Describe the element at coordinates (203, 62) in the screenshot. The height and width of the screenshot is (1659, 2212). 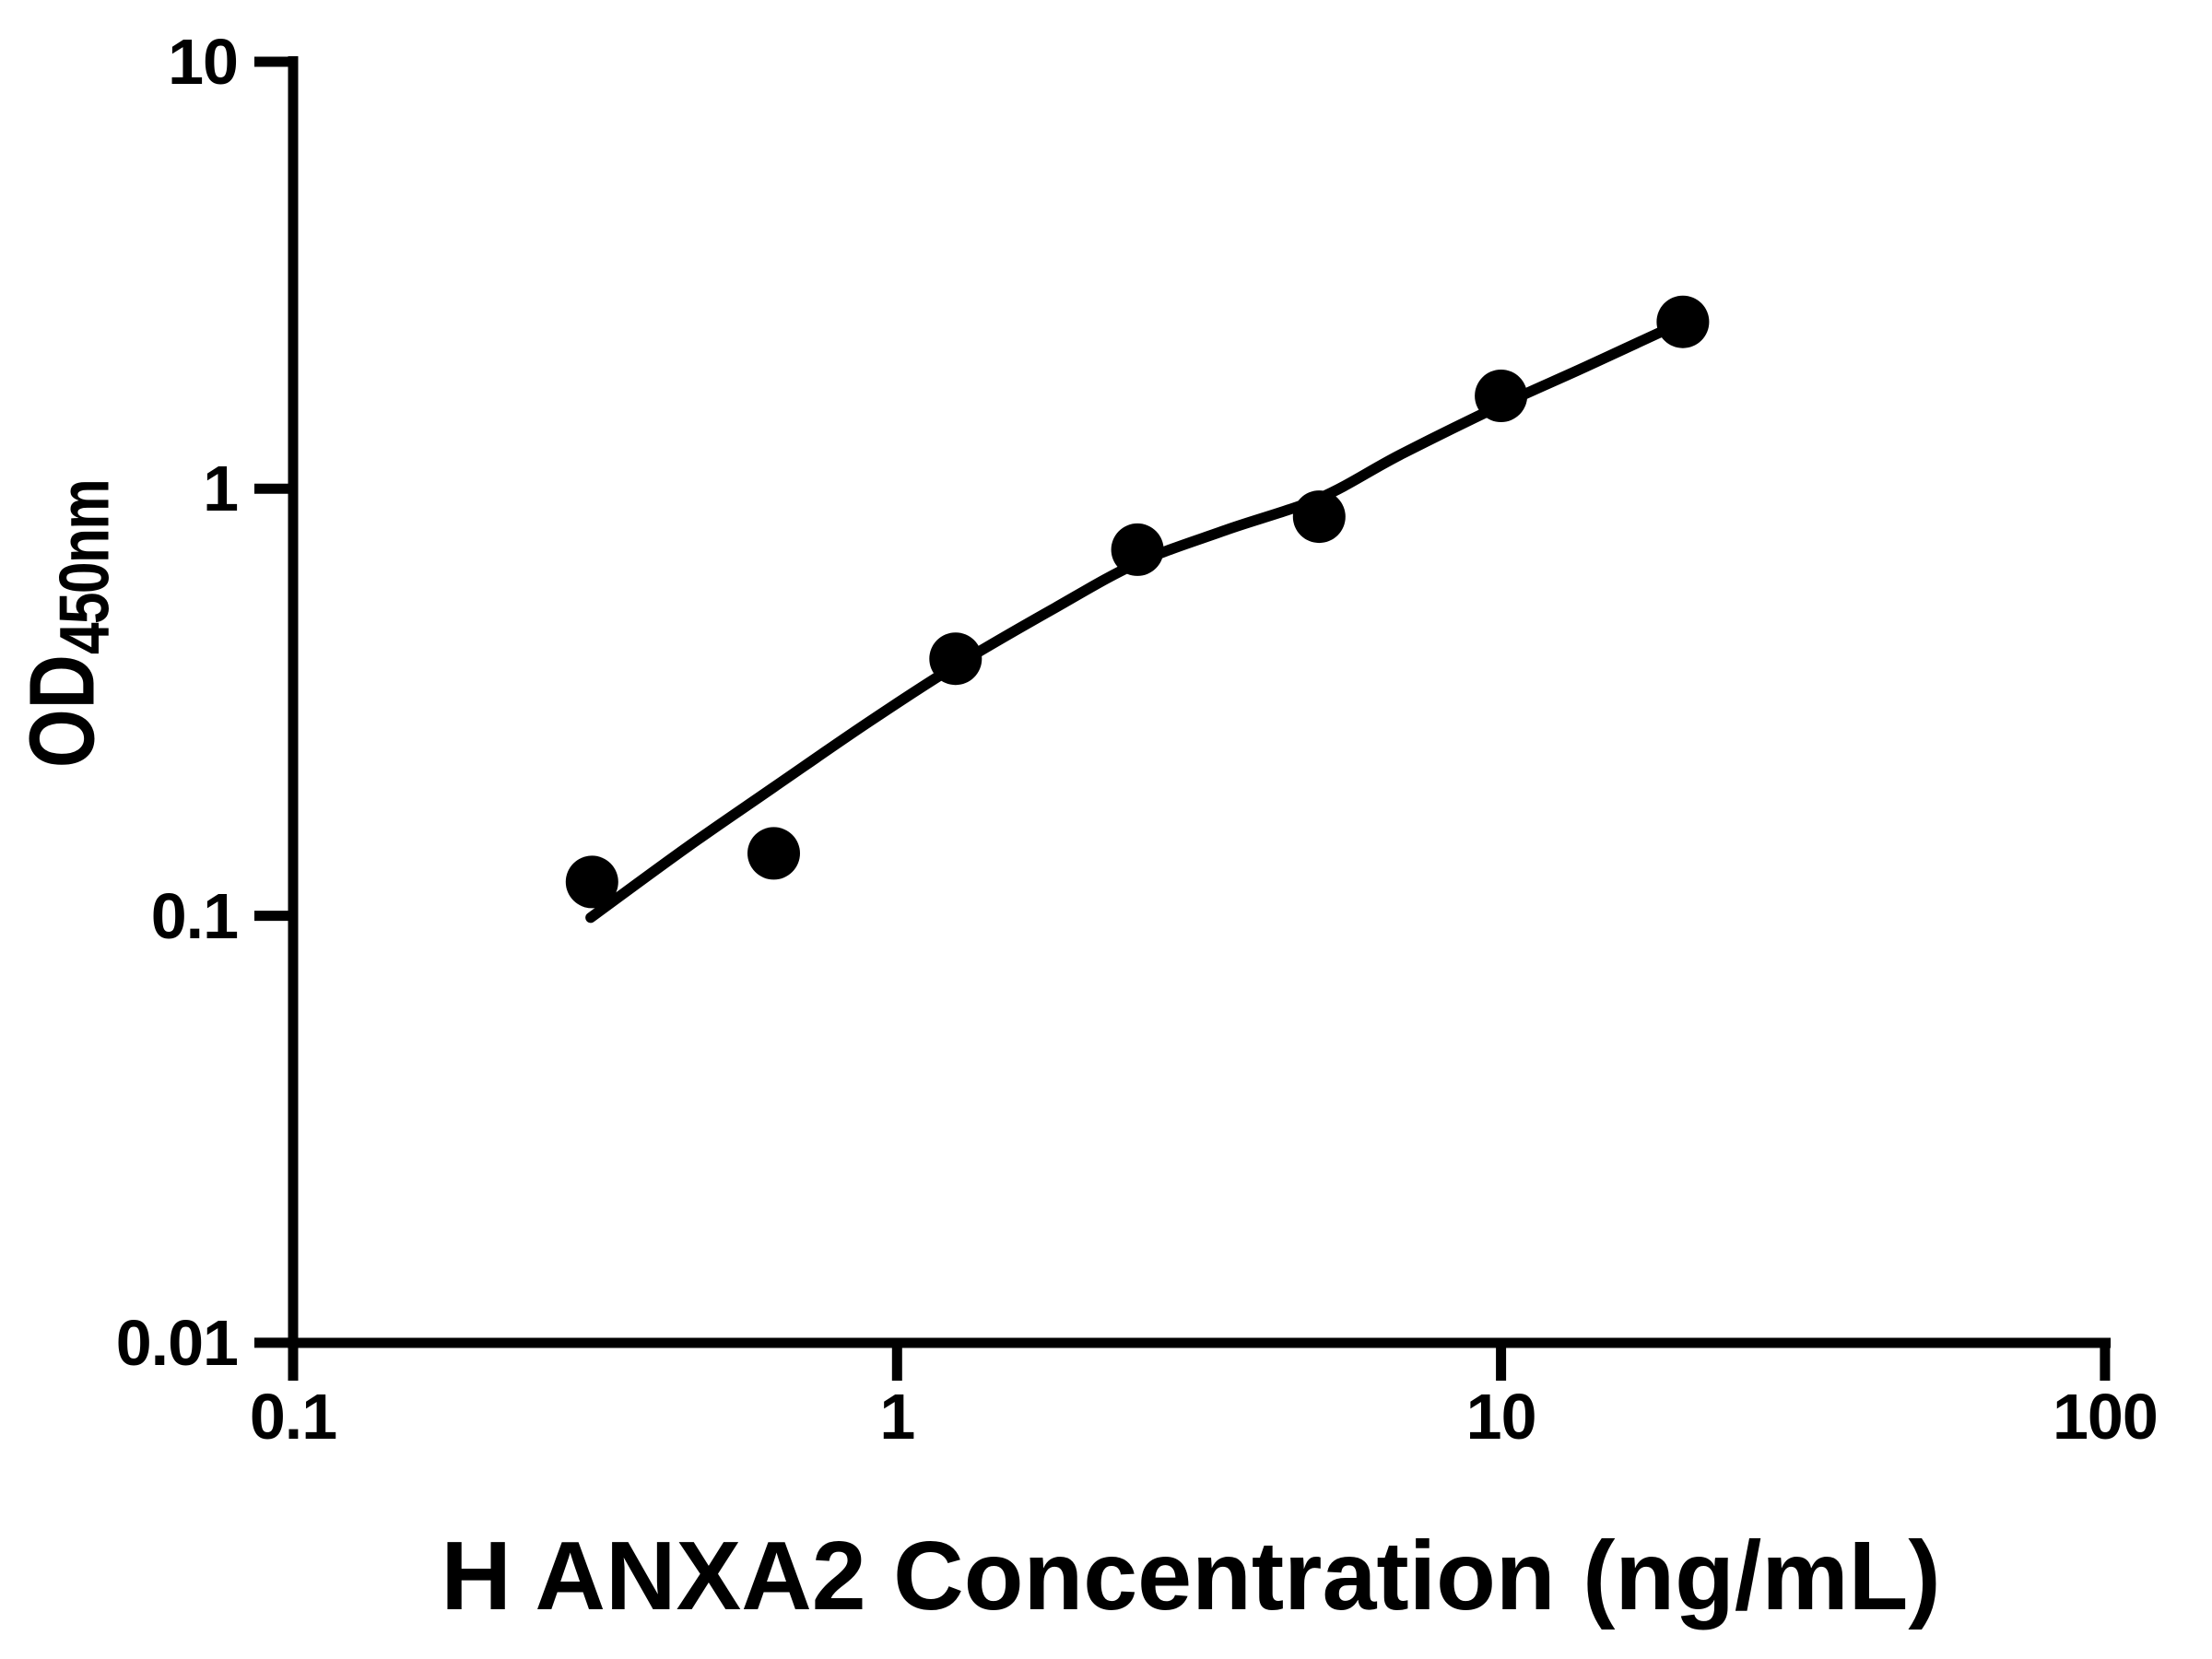
I see `y-tick-label: 10` at that location.